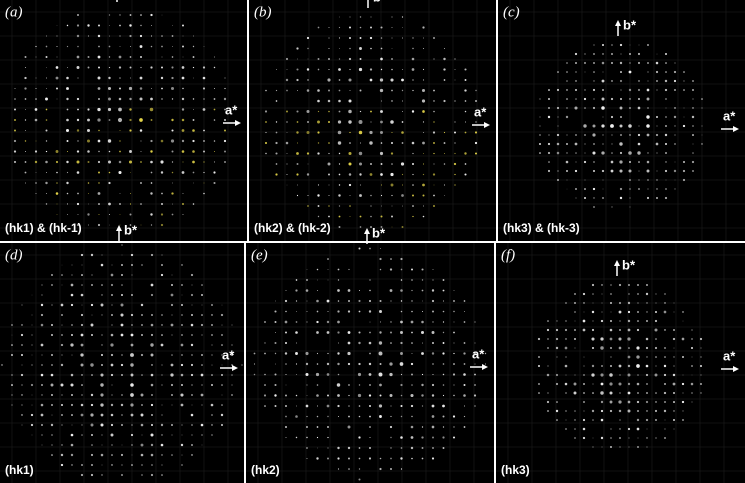 The image size is (745, 483). I want to click on a-axis-arrowhead, so click(238, 123).